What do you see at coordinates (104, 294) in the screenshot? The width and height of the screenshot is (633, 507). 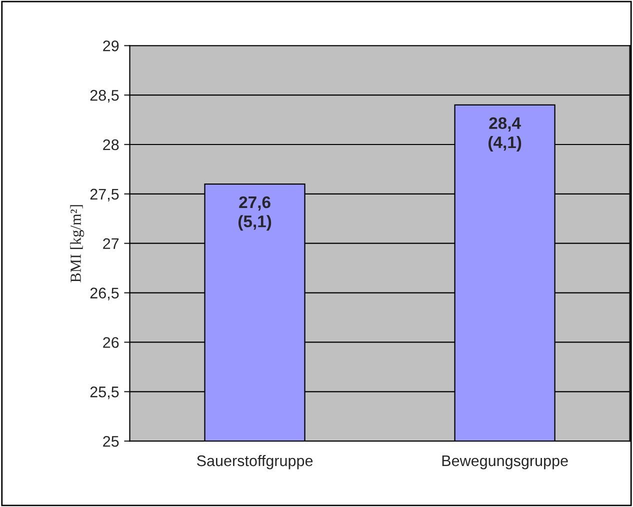 I see `y-tick-label: 26,5` at bounding box center [104, 294].